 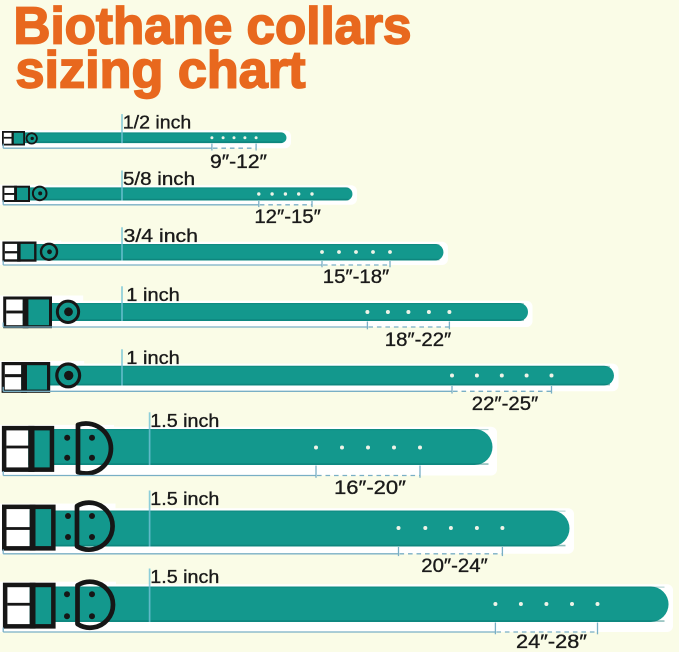 I want to click on svg-text: Biothane collars, so click(x=213, y=27).